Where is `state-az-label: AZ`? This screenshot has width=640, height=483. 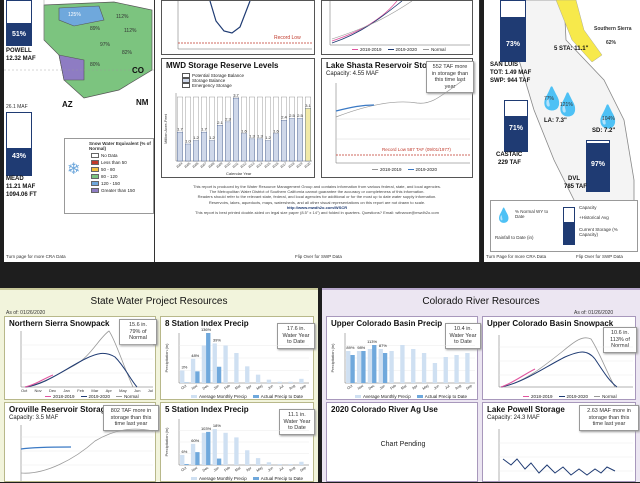 state-az-label: AZ is located at coordinates (67, 104).